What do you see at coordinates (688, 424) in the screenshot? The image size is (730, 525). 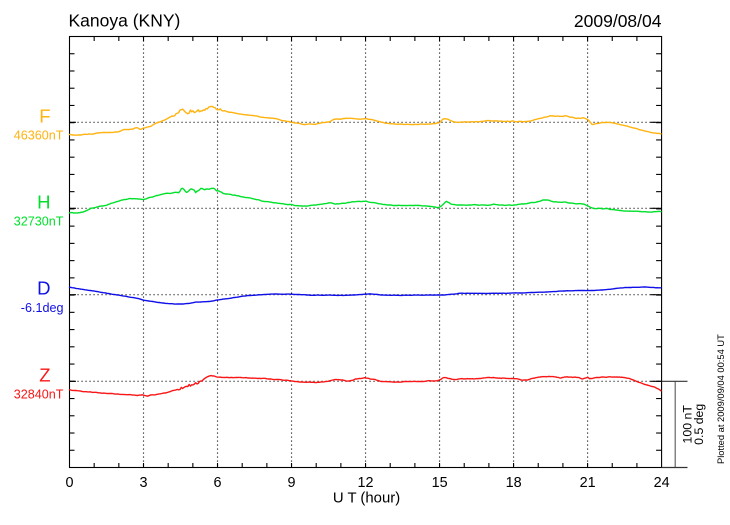 I see `svg-text: 100 nT` at bounding box center [688, 424].